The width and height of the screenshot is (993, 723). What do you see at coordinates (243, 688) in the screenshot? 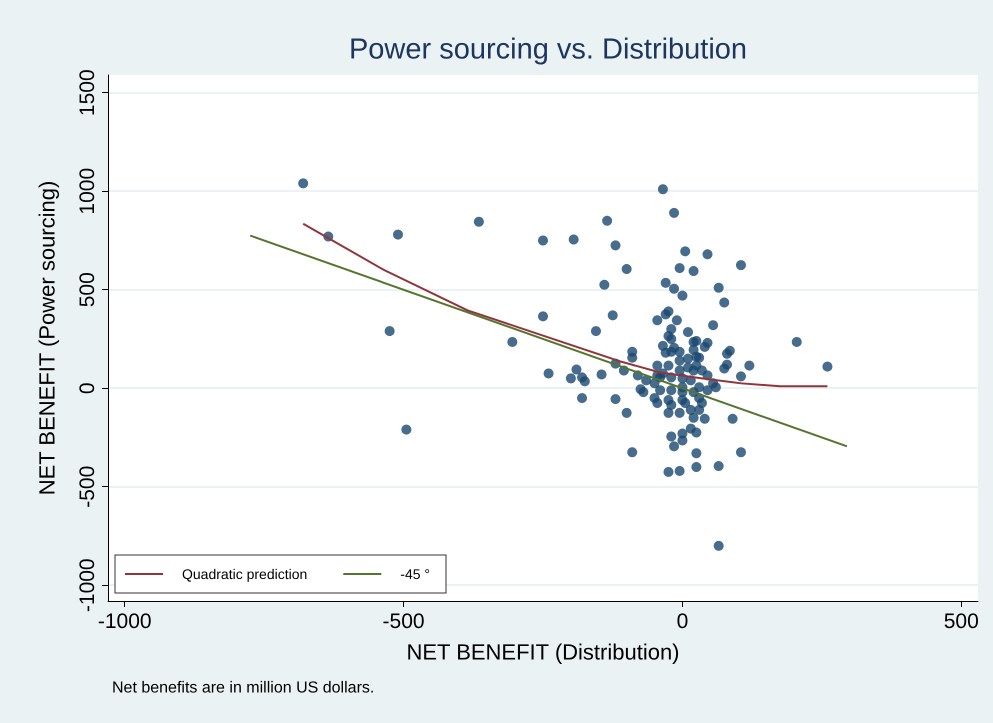
I see `text: Net benefits are in million US dollars.` at bounding box center [243, 688].